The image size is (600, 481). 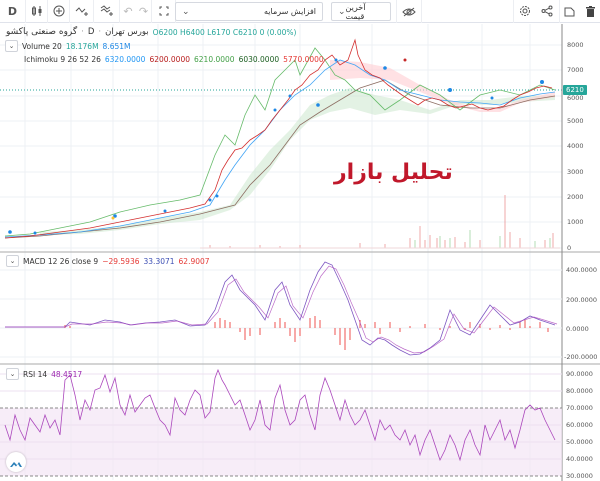 What do you see at coordinates (12, 374) in the screenshot?
I see `collapse-rsi-button: ⌄` at bounding box center [12, 374].